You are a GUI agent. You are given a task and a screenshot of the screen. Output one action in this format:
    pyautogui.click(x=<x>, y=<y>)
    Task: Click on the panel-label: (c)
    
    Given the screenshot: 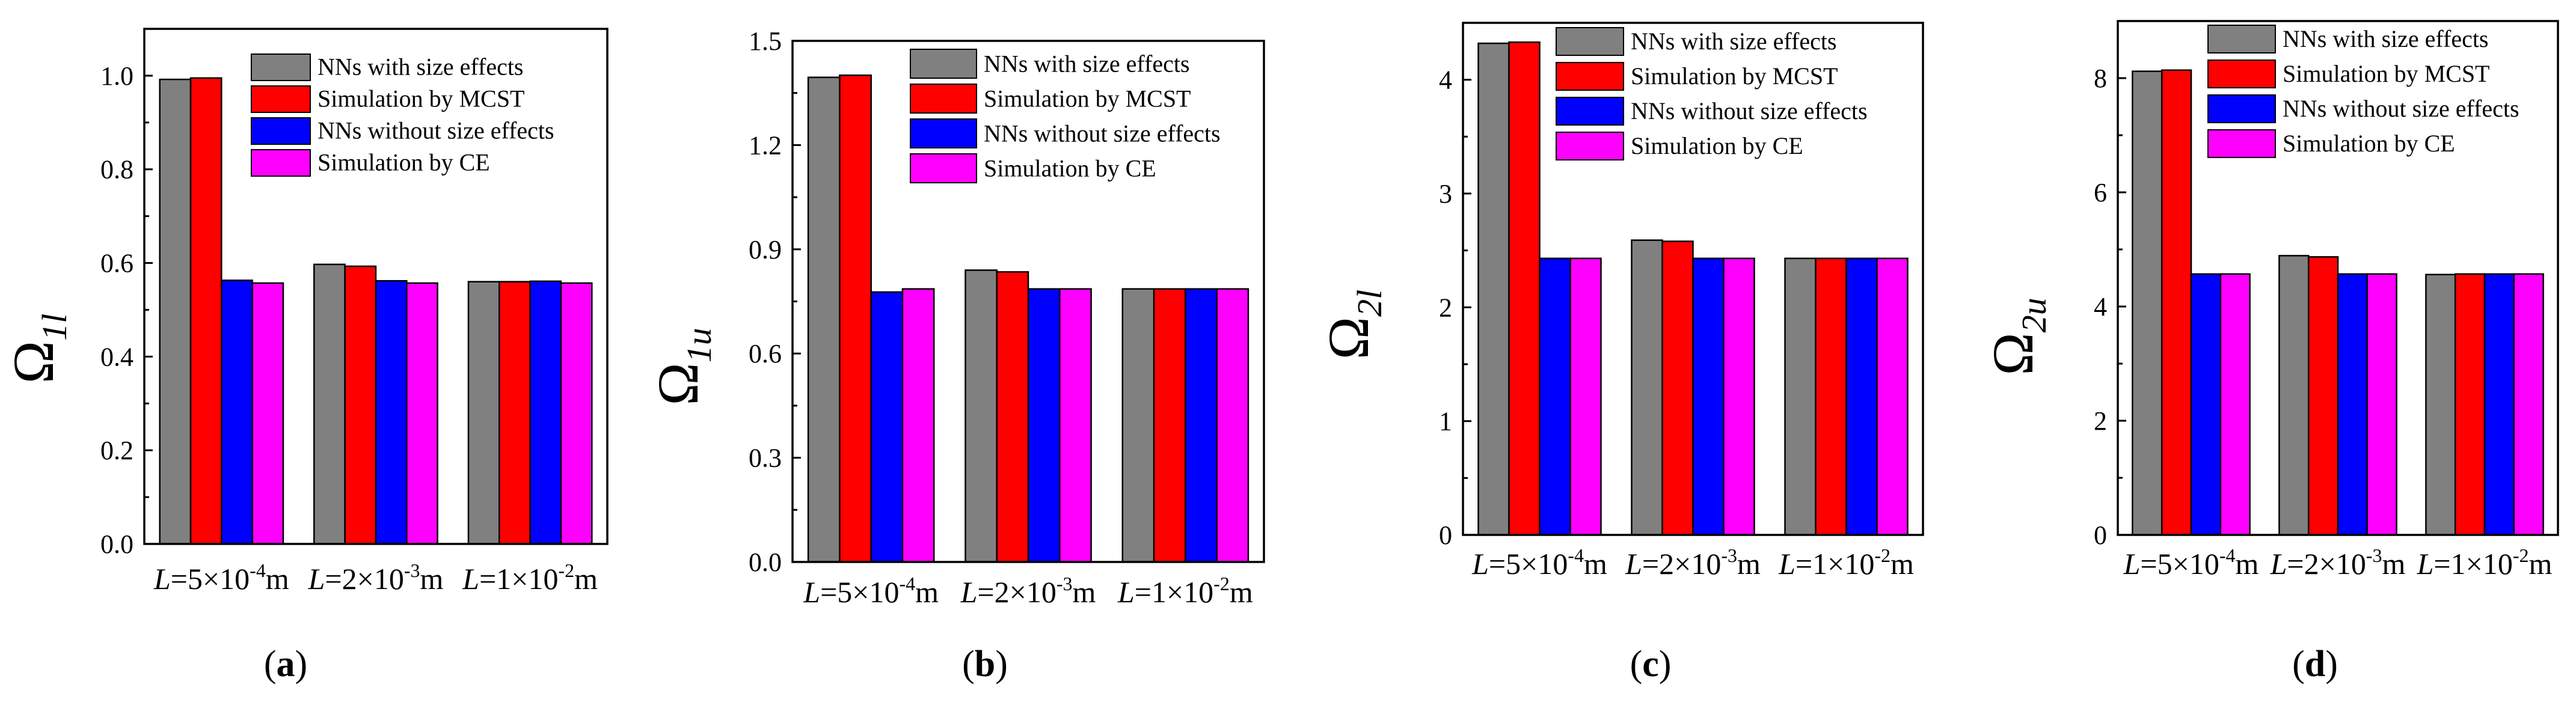 What is the action you would take?
    pyautogui.click(x=1651, y=664)
    